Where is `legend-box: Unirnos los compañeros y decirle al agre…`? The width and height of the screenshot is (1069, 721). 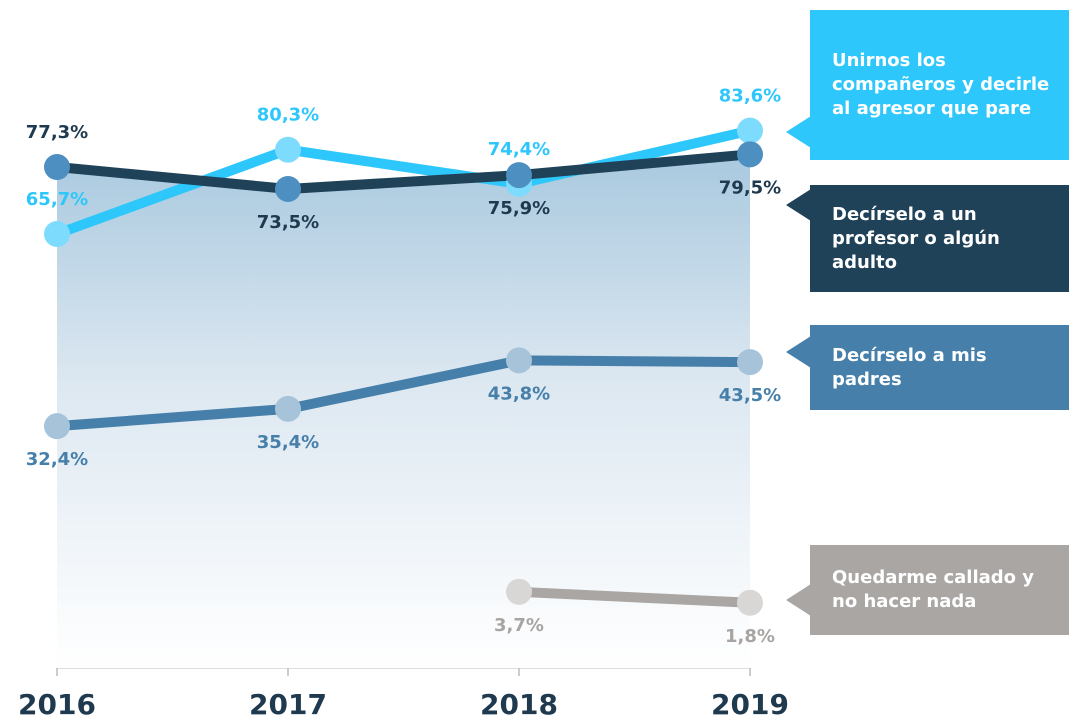 legend-box: Unirnos los compañeros y decirle al agre… is located at coordinates (939, 85).